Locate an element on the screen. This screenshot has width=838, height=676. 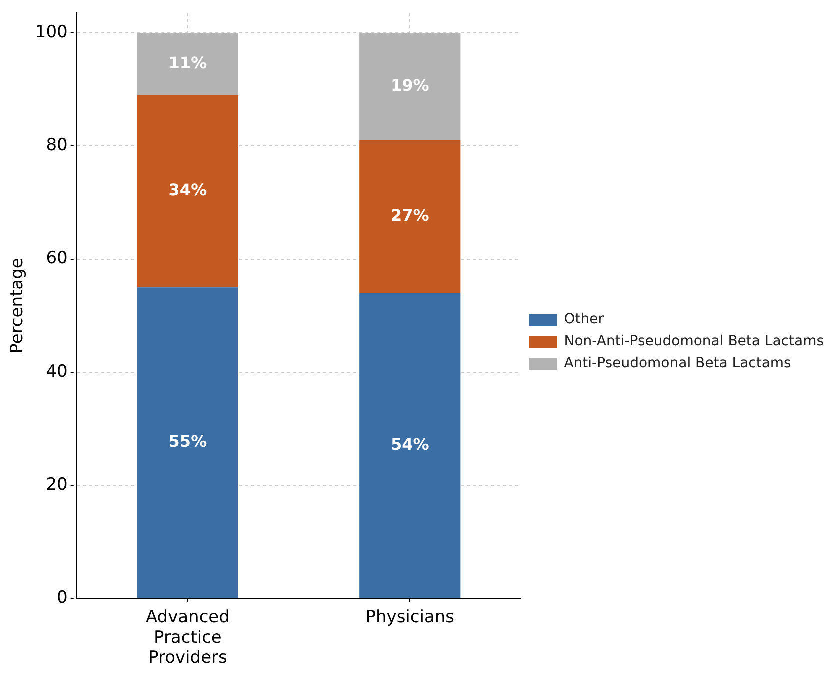
data-label: 55% is located at coordinates (188, 442).